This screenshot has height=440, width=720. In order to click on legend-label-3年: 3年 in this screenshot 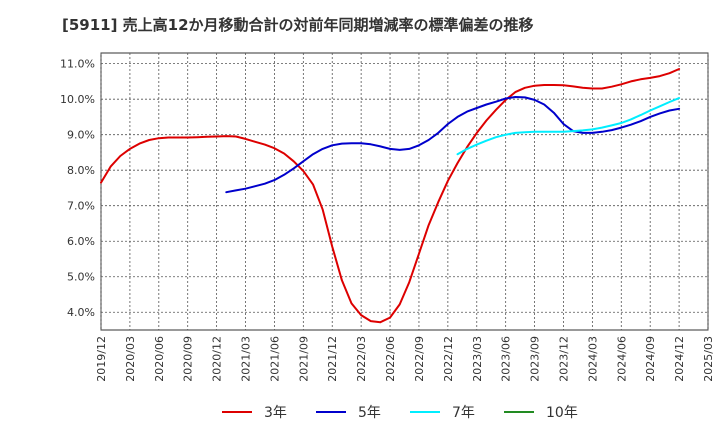, I will do `click(275, 413)`.